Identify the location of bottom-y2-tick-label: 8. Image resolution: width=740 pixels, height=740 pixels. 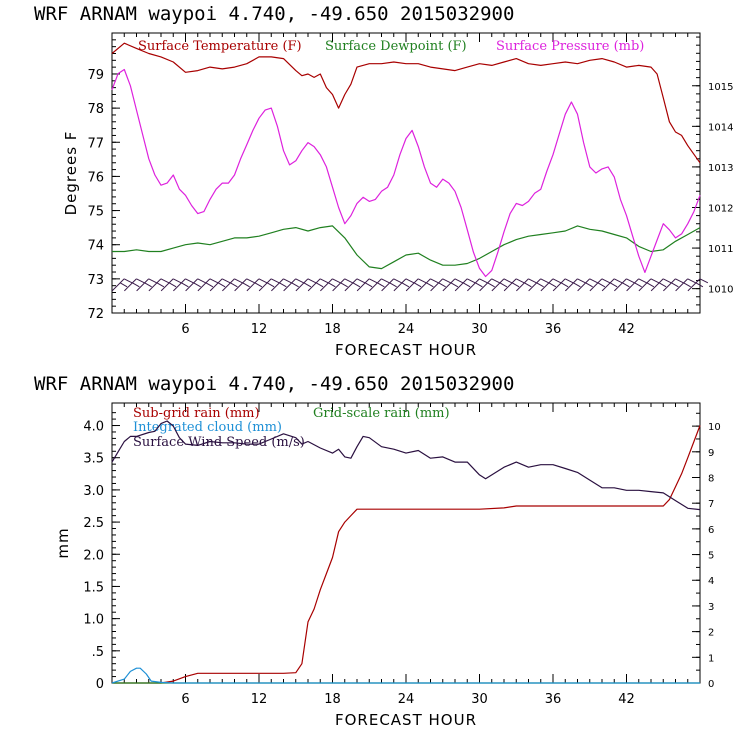
(711, 478).